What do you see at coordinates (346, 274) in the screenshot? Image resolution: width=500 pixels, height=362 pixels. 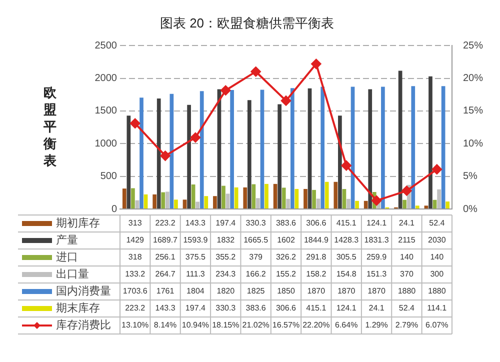 I see `data-label: 154.8` at bounding box center [346, 274].